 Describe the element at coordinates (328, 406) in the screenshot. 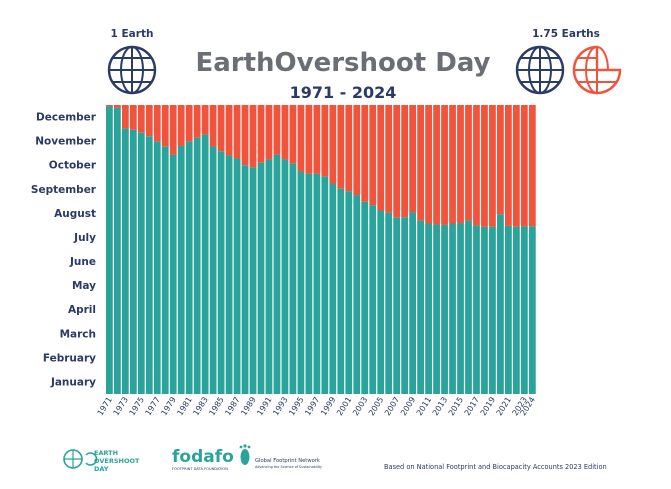

I see `x-tick-label: 1999` at that location.